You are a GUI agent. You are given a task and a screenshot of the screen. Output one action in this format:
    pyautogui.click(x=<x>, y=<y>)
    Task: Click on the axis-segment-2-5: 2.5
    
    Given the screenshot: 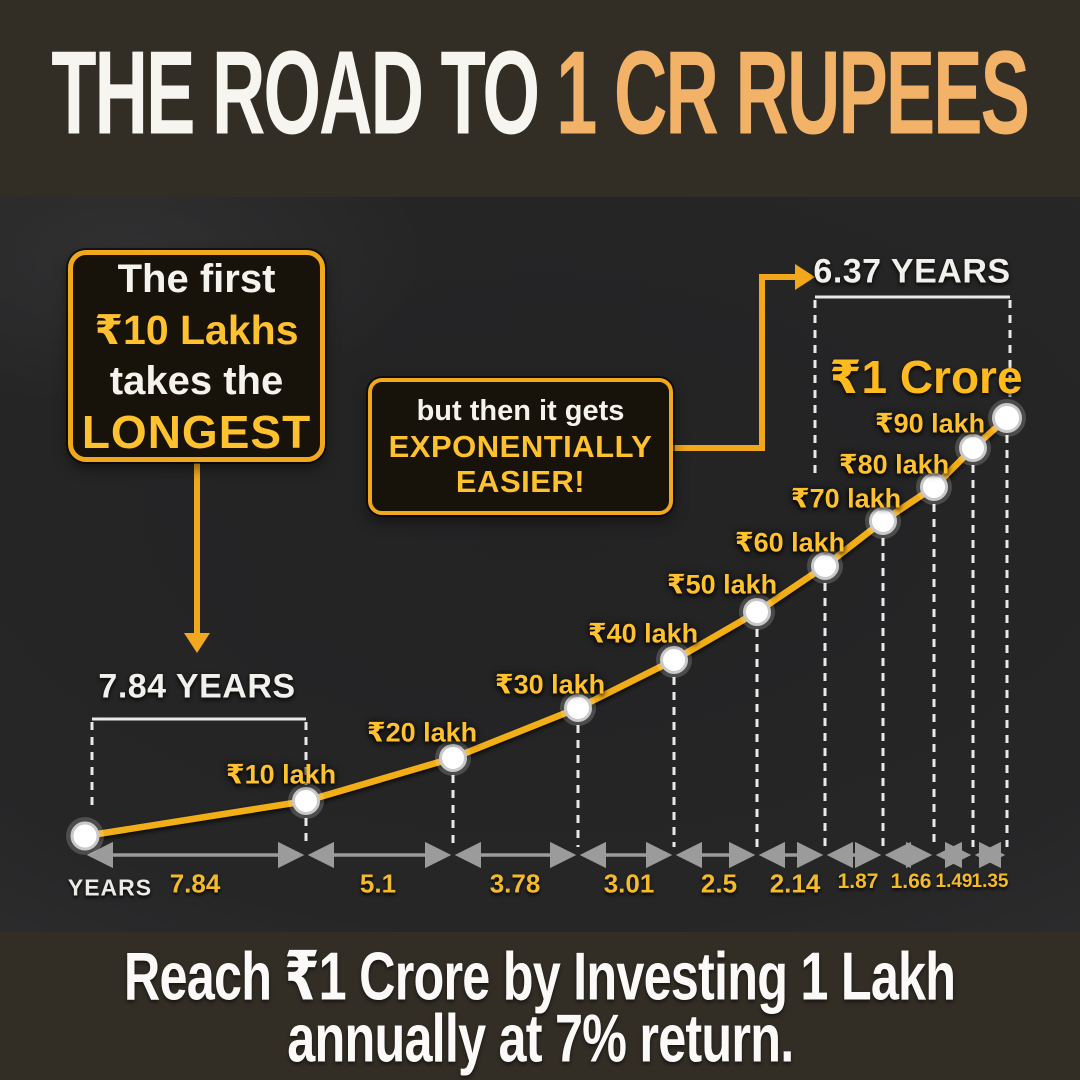 What is the action you would take?
    pyautogui.click(x=719, y=883)
    